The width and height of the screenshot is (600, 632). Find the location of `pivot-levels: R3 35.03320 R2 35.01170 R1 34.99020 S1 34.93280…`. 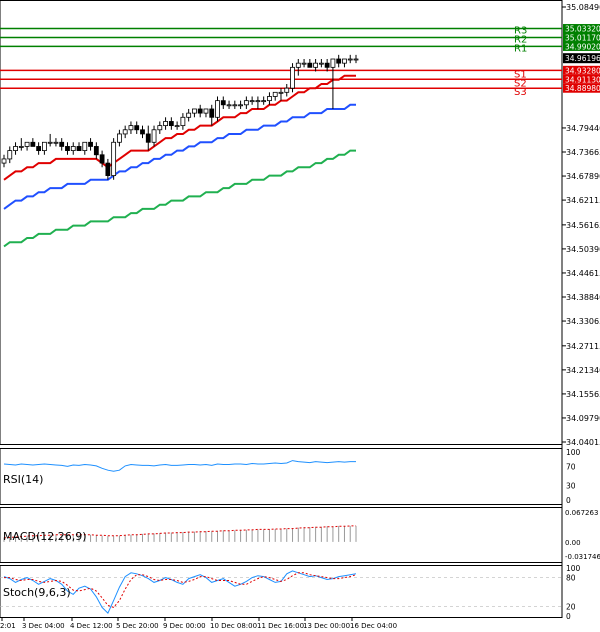

pivot-levels: R3 35.03320 R2 35.01170 R1 34.99020 S1 34.93280… is located at coordinates (300, 61).